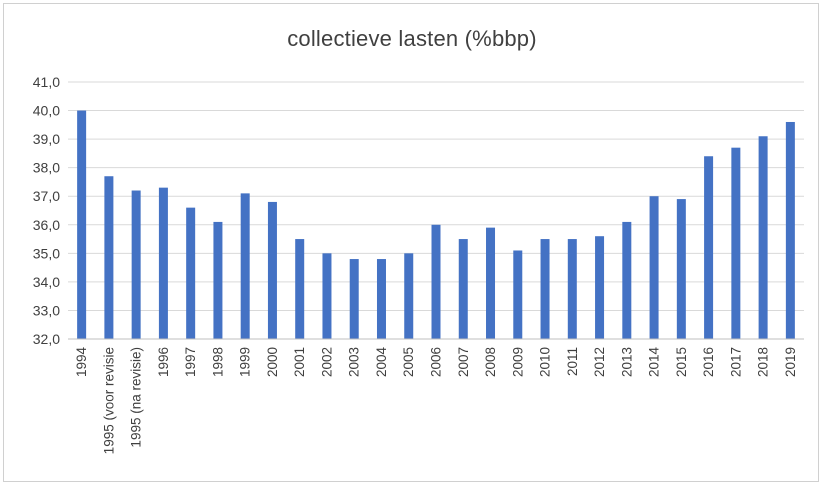  I want to click on x-tick-label: 2005, so click(408, 362).